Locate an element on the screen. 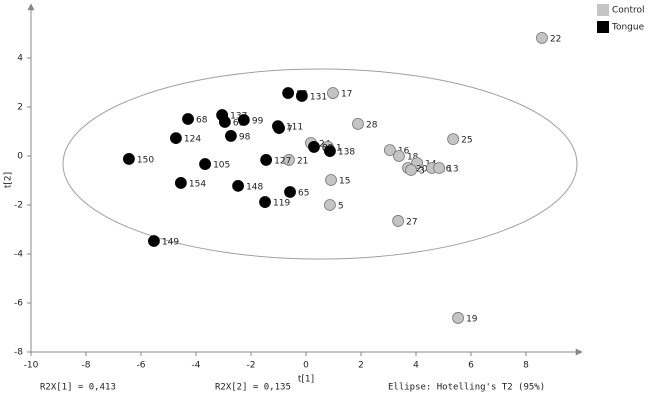 This screenshot has height=398, width=650. x-tick-label: -2 is located at coordinates (251, 366).